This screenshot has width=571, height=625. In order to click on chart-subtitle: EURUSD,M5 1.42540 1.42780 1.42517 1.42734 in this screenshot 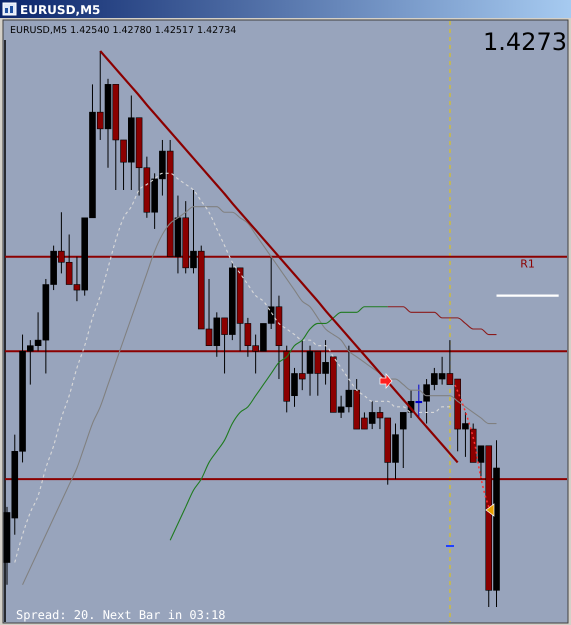, I will do `click(123, 30)`.